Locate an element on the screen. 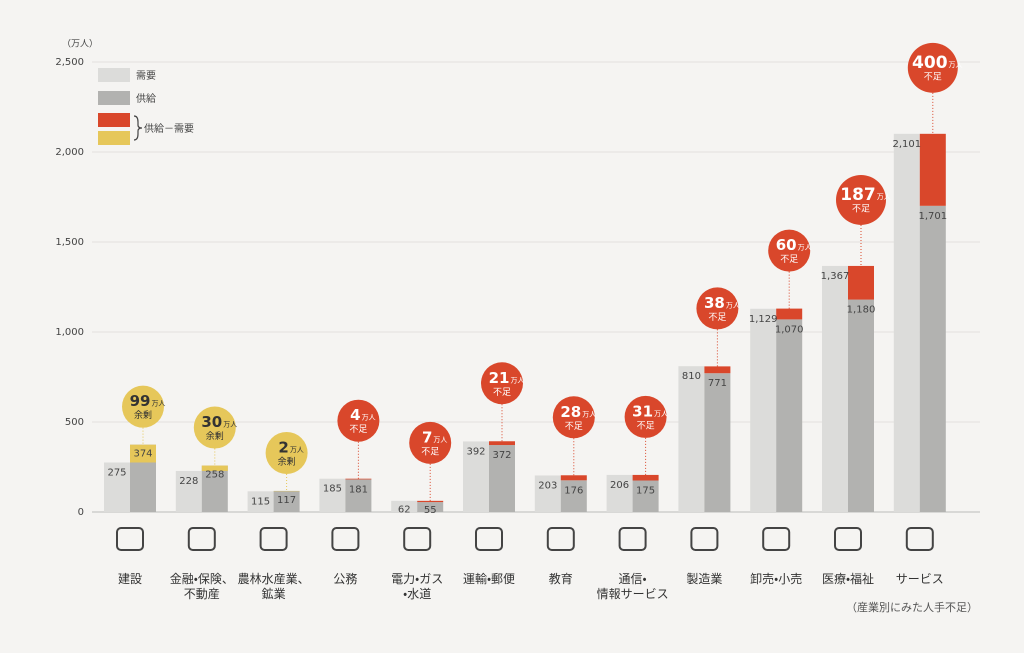 This screenshot has width=1024, height=653. legend-label: 供給－需要 is located at coordinates (169, 128).